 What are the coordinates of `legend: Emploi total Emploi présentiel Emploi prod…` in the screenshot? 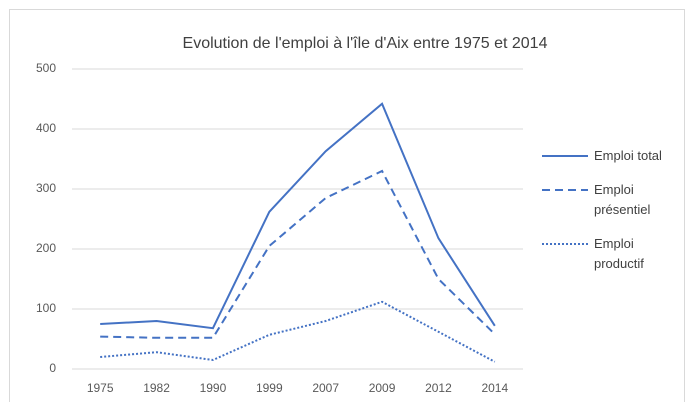 It's located at (615, 217).